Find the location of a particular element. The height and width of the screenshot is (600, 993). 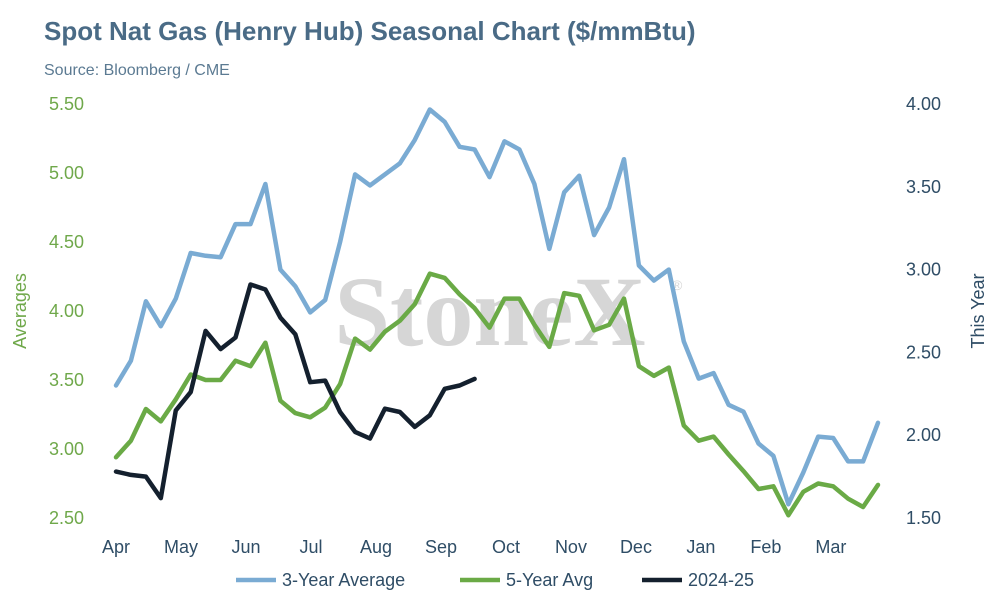

x-tick-label: Jun is located at coordinates (245, 547).